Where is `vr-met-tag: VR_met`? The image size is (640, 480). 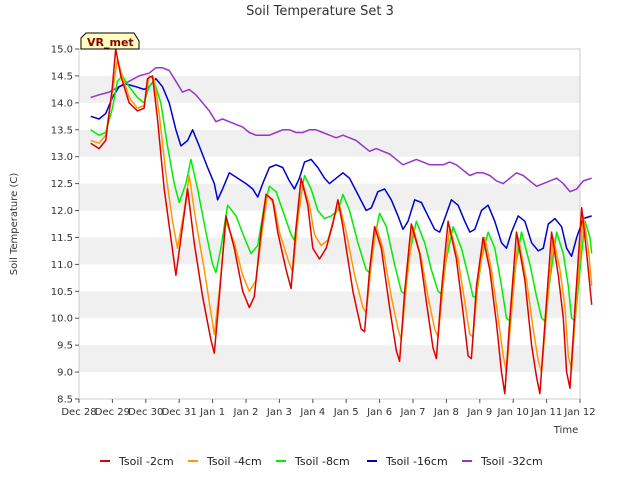 vr-met-tag: VR_met is located at coordinates (110, 41).